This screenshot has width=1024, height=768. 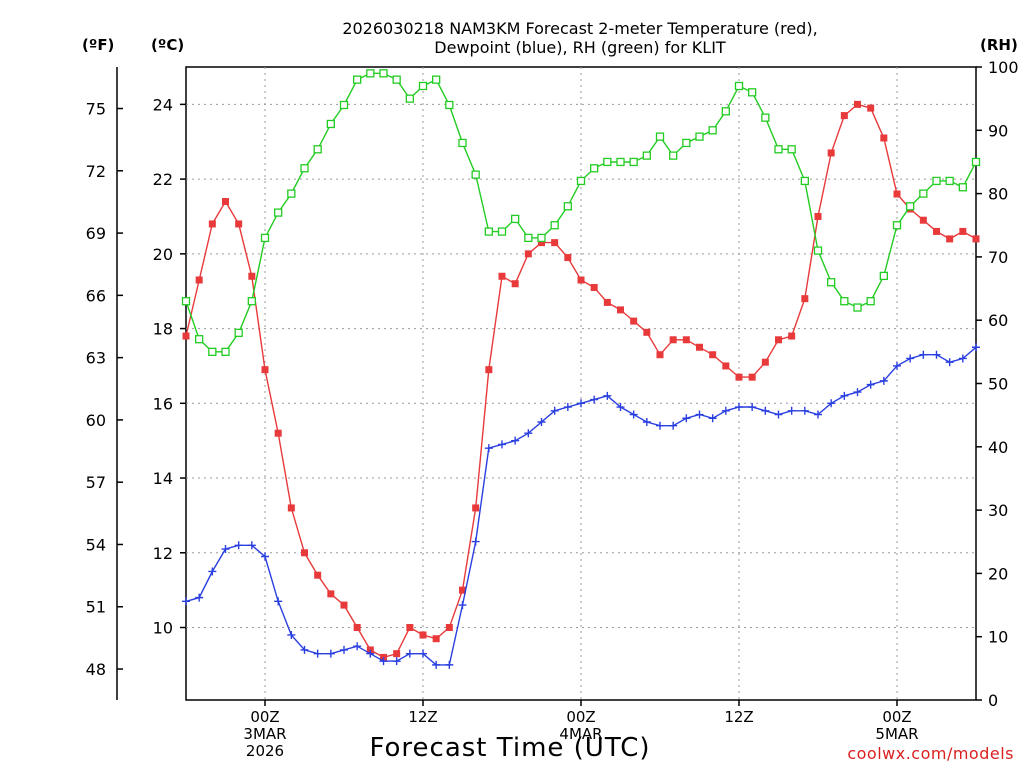 What do you see at coordinates (998, 510) in the screenshot?
I see `rh-tick-30: 30` at bounding box center [998, 510].